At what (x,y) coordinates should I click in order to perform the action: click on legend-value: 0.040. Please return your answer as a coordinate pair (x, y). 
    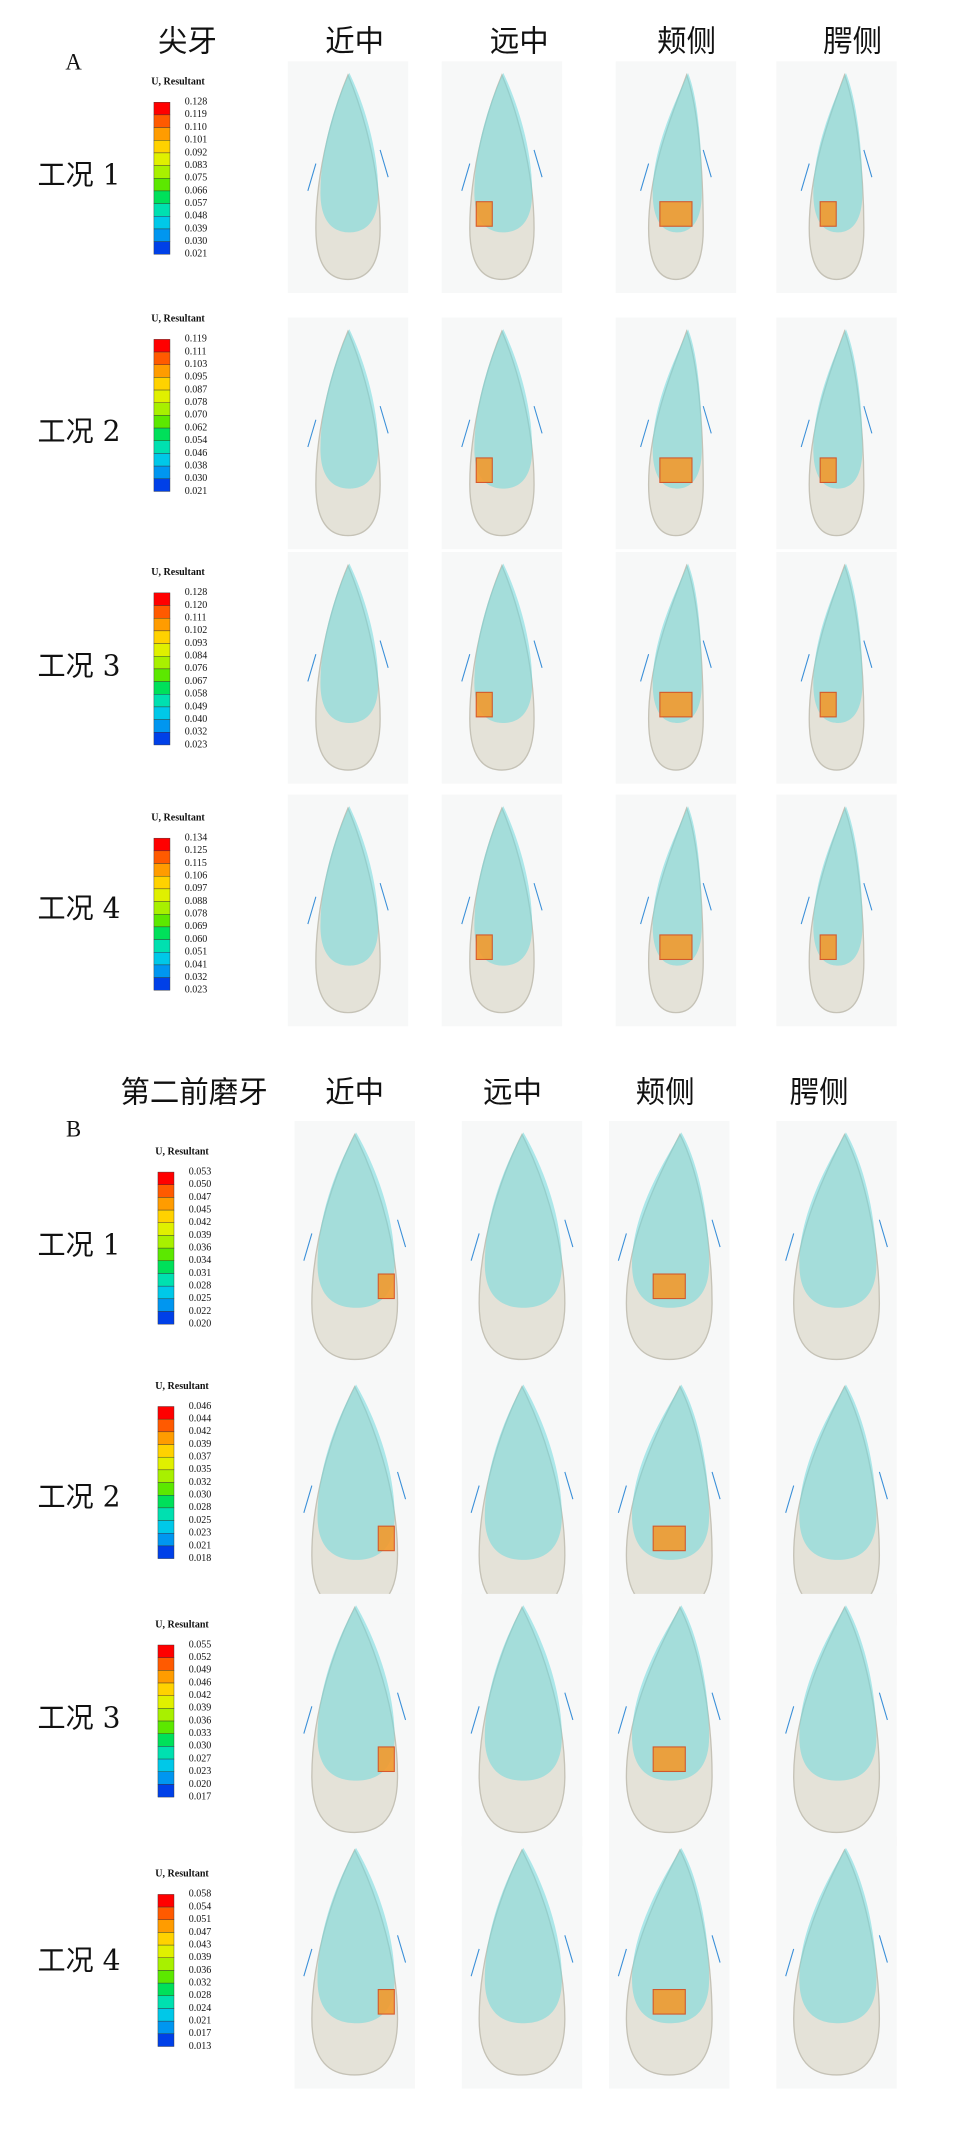
    Looking at the image, I should click on (196, 719).